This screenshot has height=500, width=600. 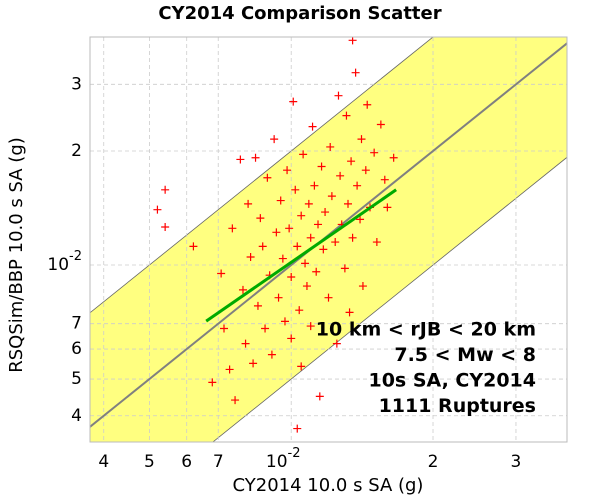 What do you see at coordinates (457, 406) in the screenshot?
I see `annotation-line: 1111 Ruptures` at bounding box center [457, 406].